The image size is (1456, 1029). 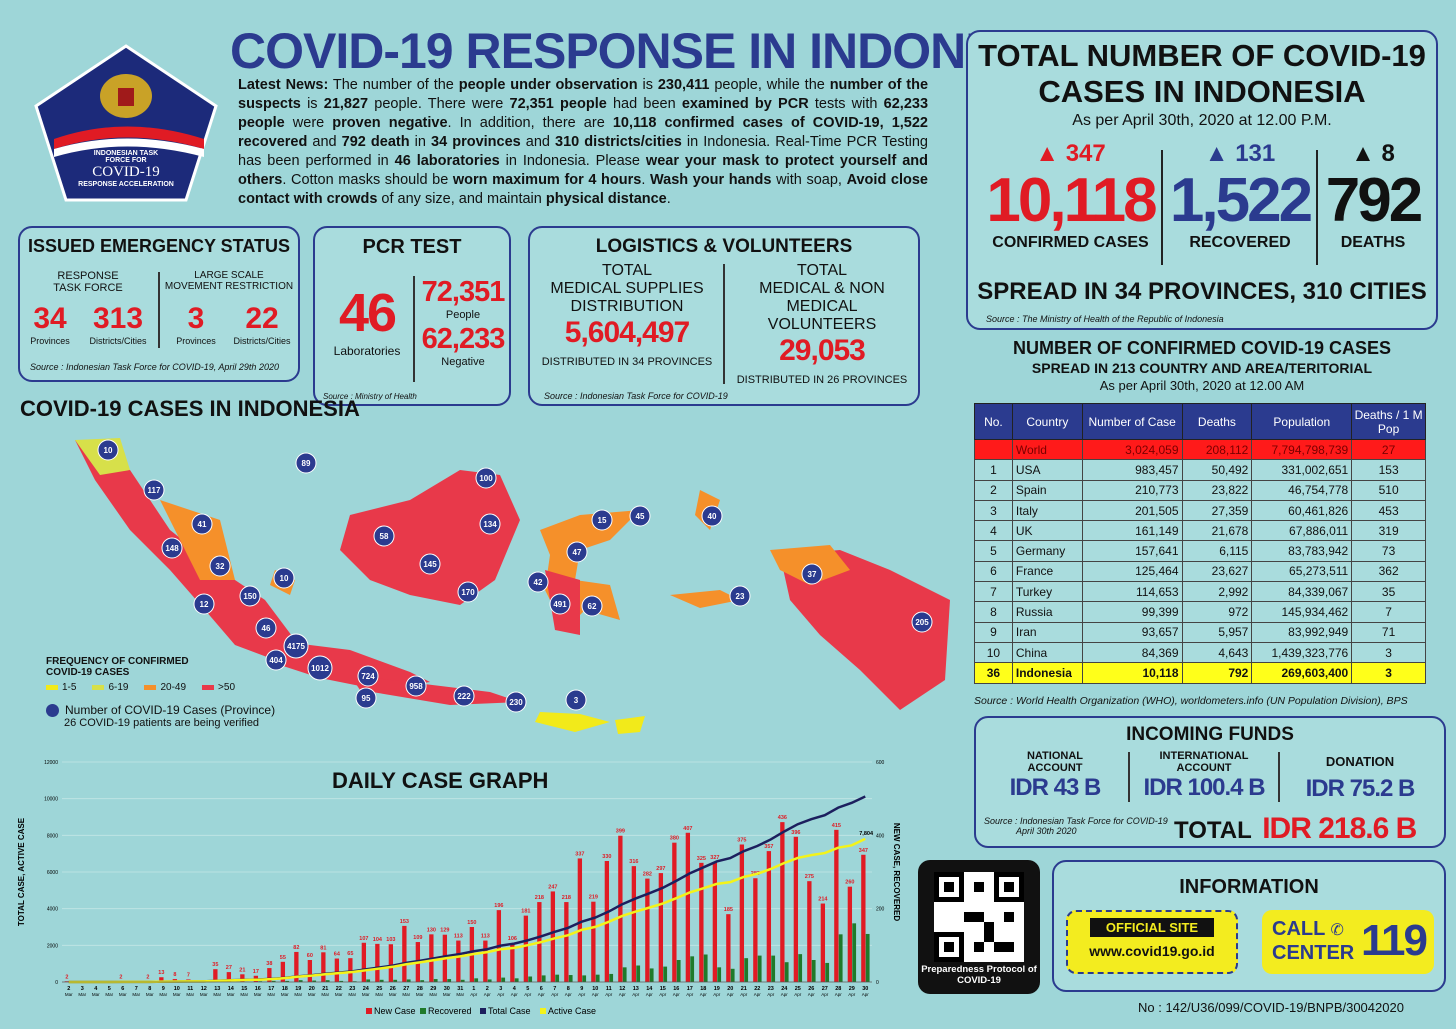 I want to click on news-segment: 230,411, so click(x=683, y=85).